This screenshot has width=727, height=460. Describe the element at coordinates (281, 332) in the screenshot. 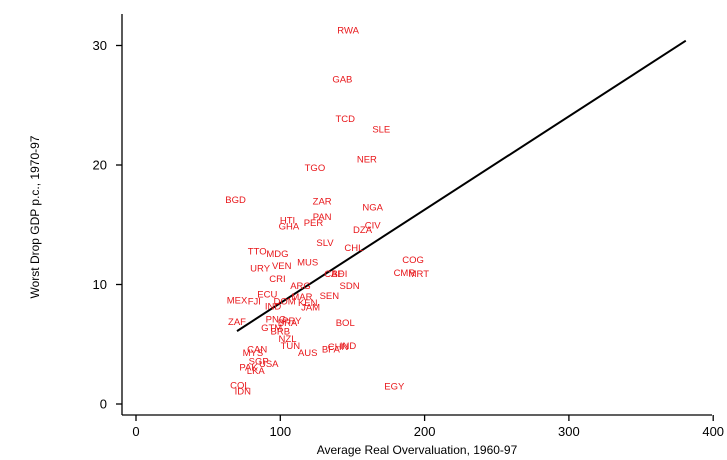

I see `point-label: BRB` at that location.